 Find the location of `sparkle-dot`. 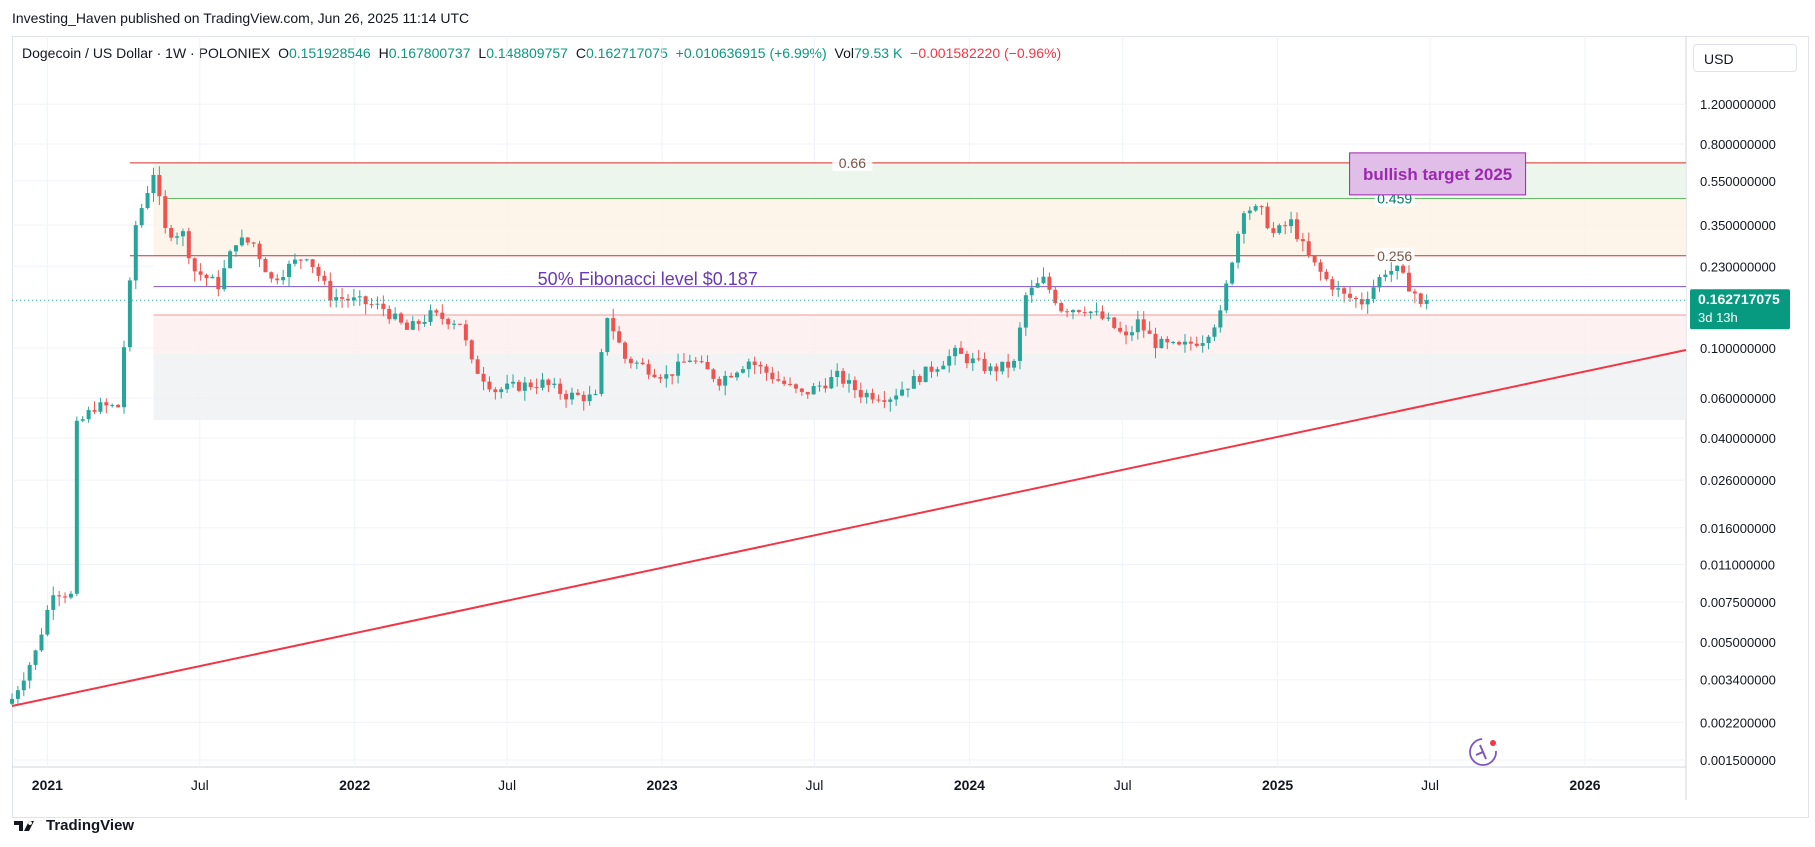

sparkle-dot is located at coordinates (1493, 743).